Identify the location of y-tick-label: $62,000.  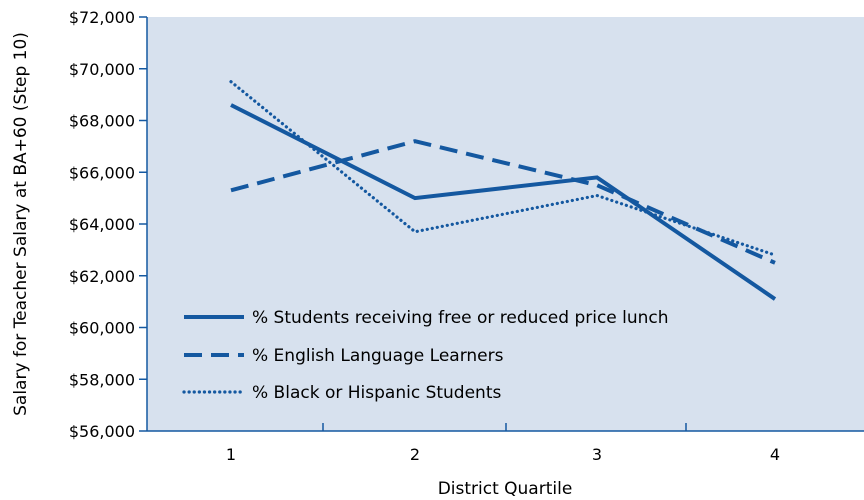
(102, 276).